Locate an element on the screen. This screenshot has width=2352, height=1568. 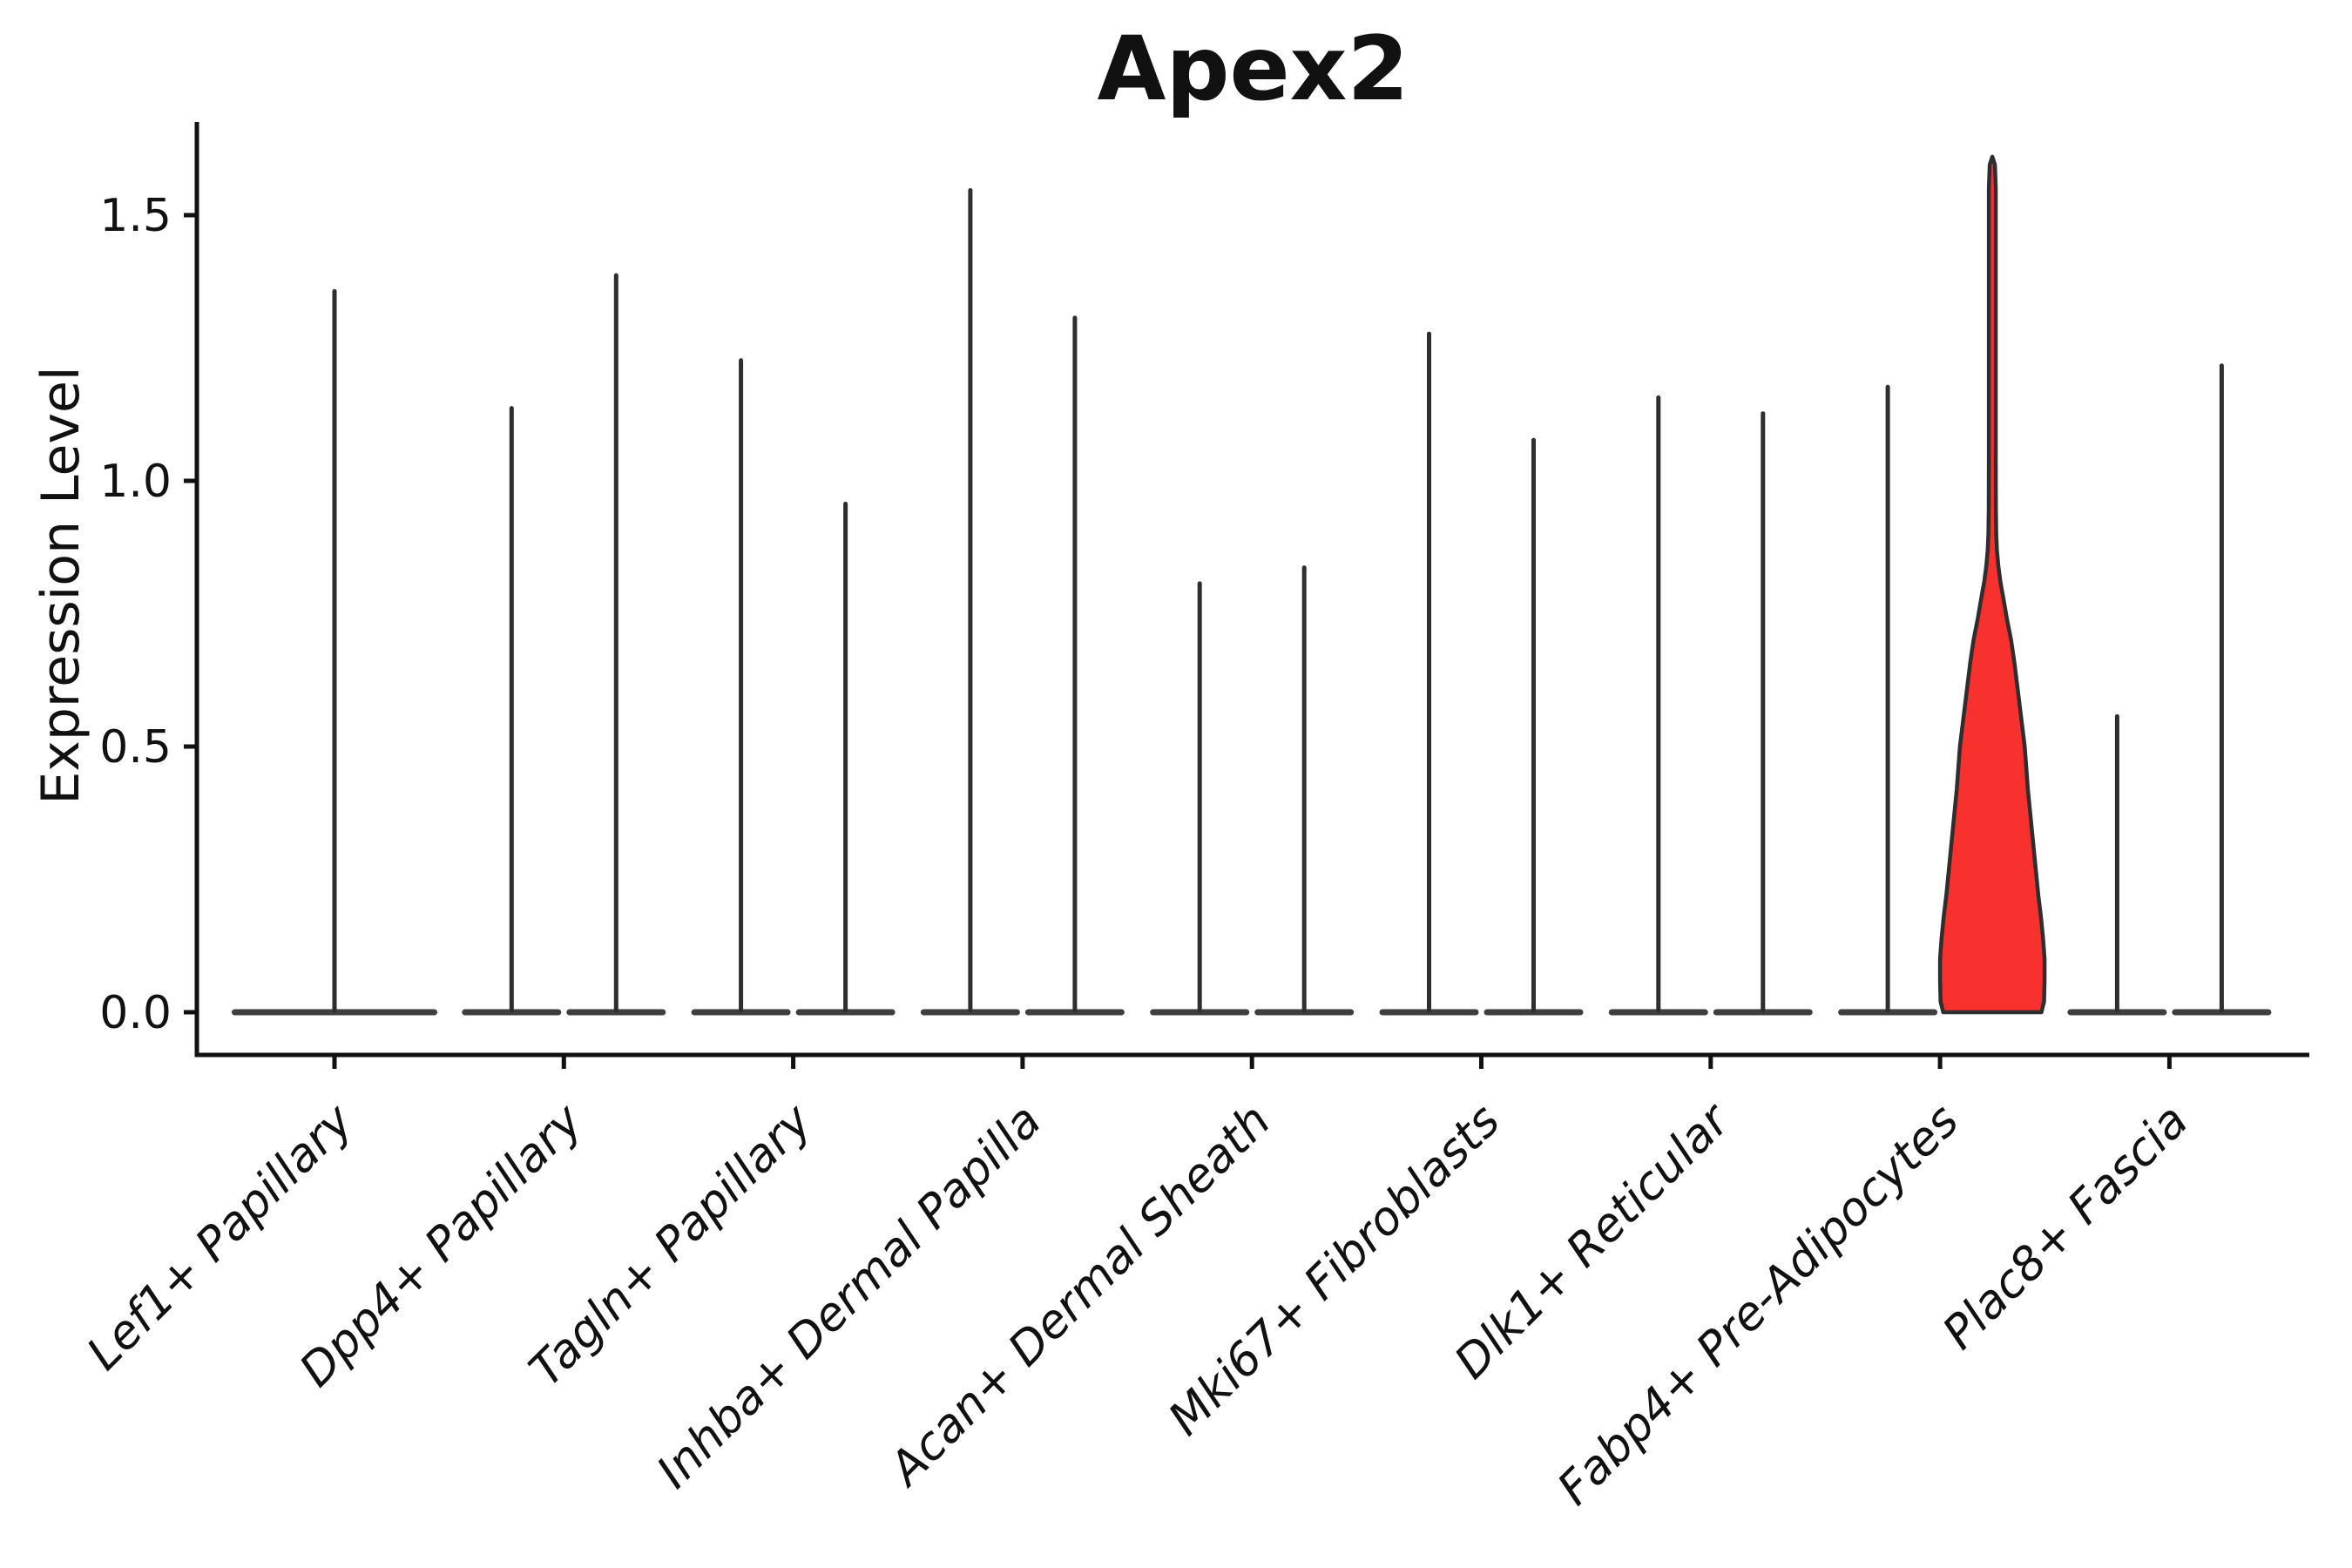
x-tick-label: Fabp4+ Pre-Adipocytes is located at coordinates (1759, 1305).